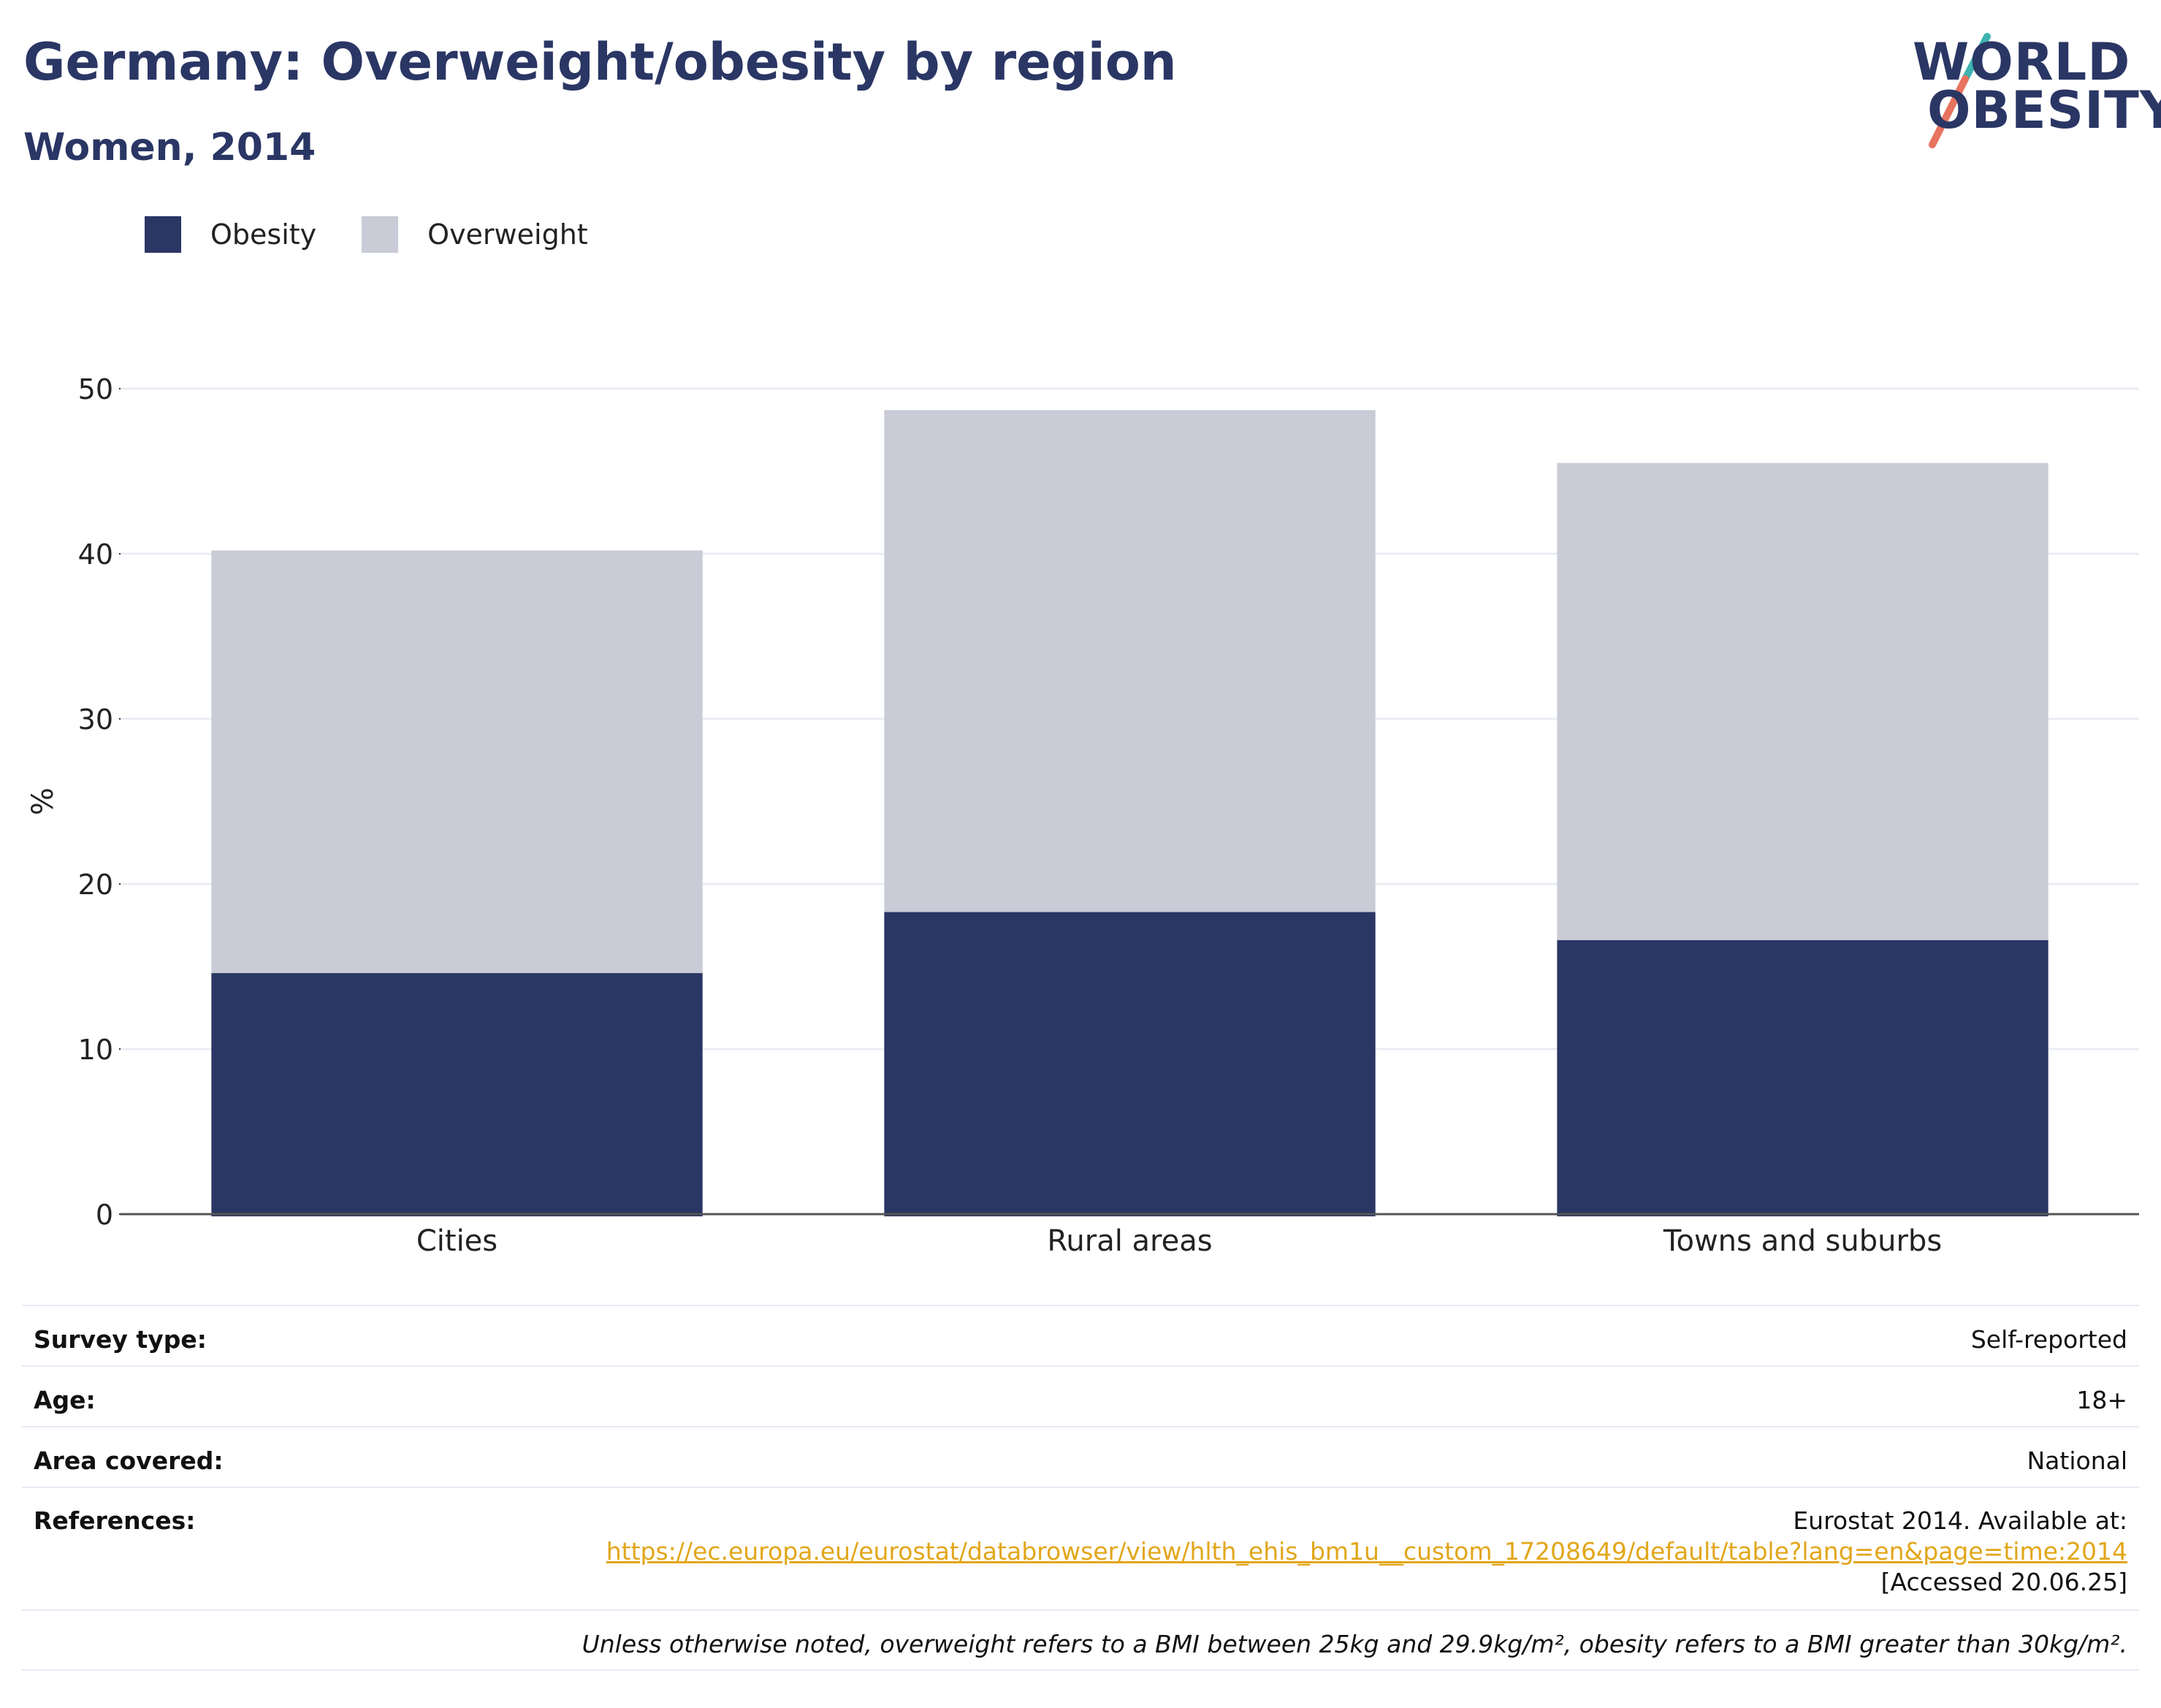 Image resolution: width=2161 pixels, height=1708 pixels. Describe the element at coordinates (65, 1400) in the screenshot. I see `age-label: Age:` at that location.